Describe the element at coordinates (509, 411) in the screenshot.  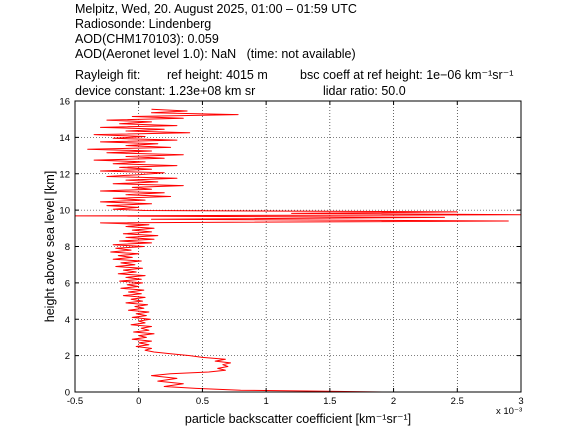
I see `x-axis-exponent: x 10⁻³` at that location.